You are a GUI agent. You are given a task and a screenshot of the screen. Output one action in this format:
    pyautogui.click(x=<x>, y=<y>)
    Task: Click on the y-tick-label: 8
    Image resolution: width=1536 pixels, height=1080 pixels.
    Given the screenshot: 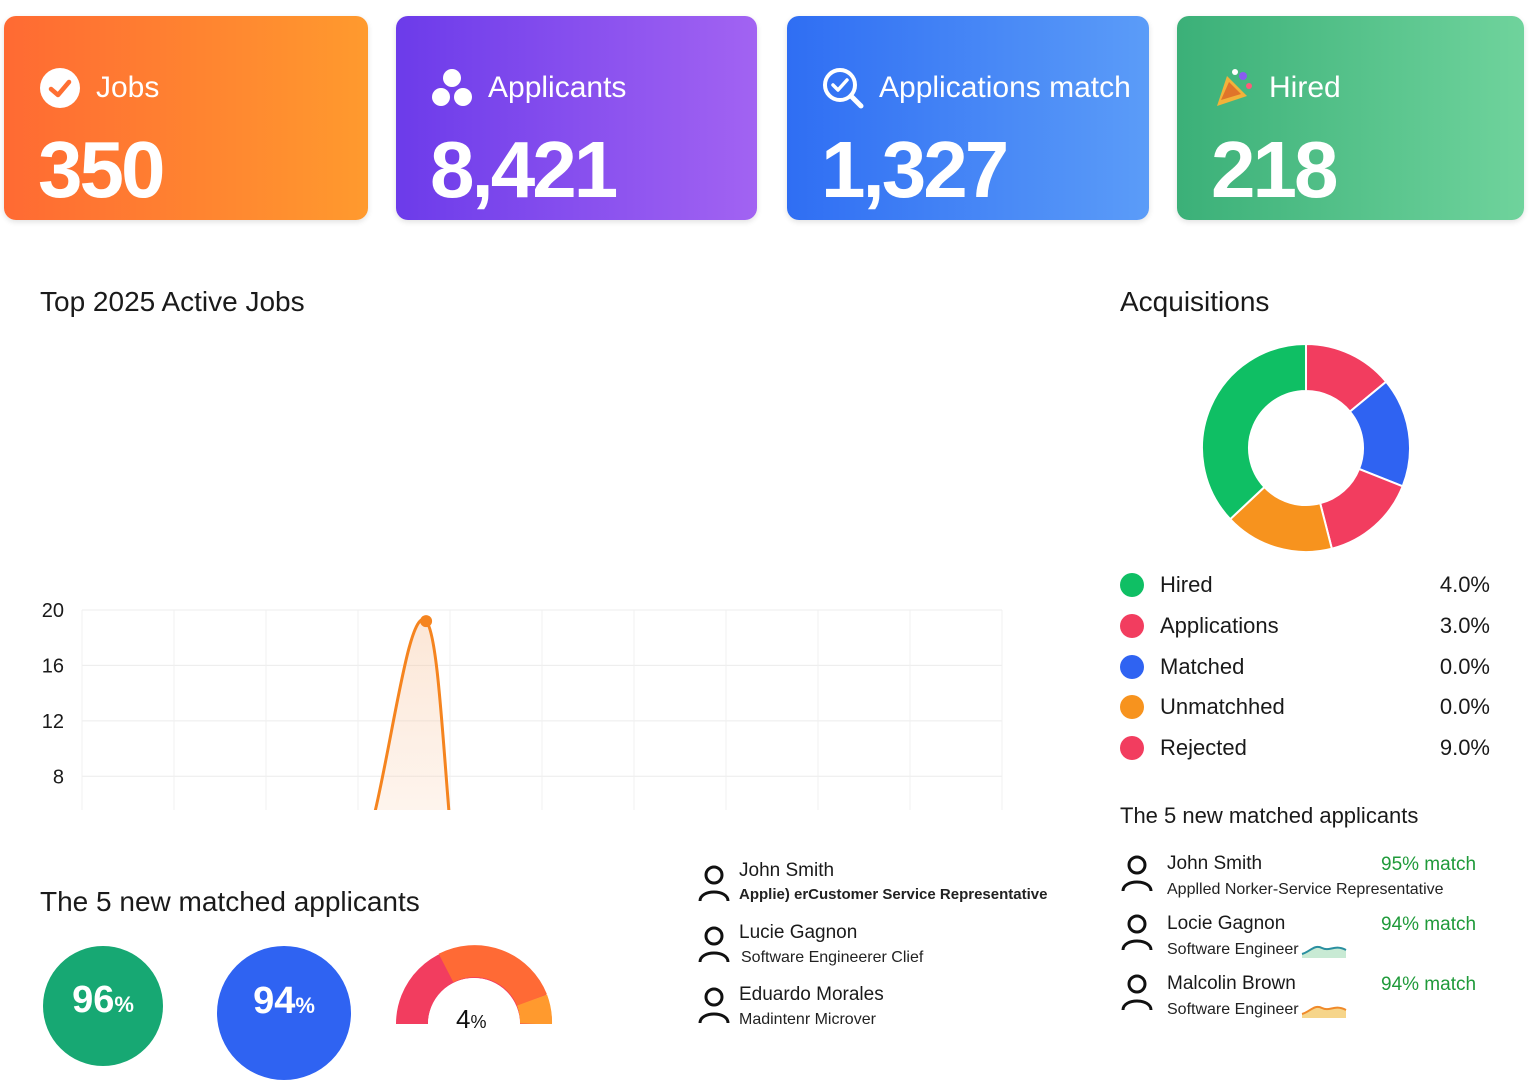 What is the action you would take?
    pyautogui.click(x=58, y=777)
    